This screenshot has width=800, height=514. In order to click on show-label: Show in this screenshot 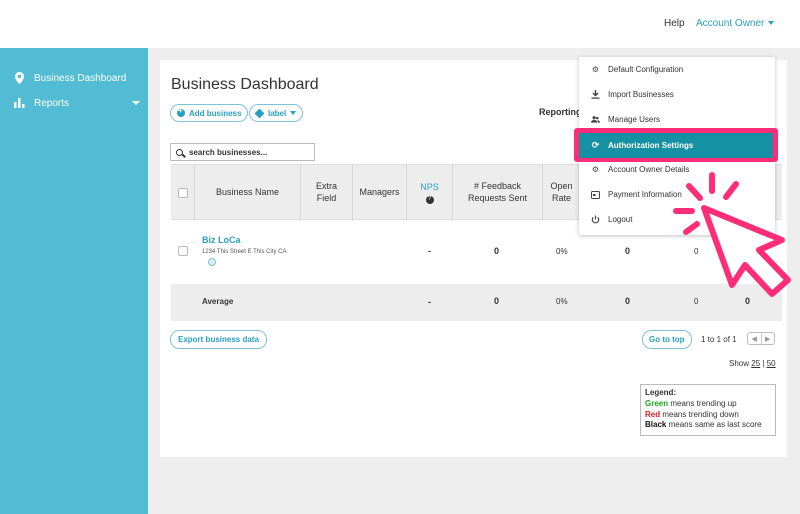, I will do `click(739, 363)`.